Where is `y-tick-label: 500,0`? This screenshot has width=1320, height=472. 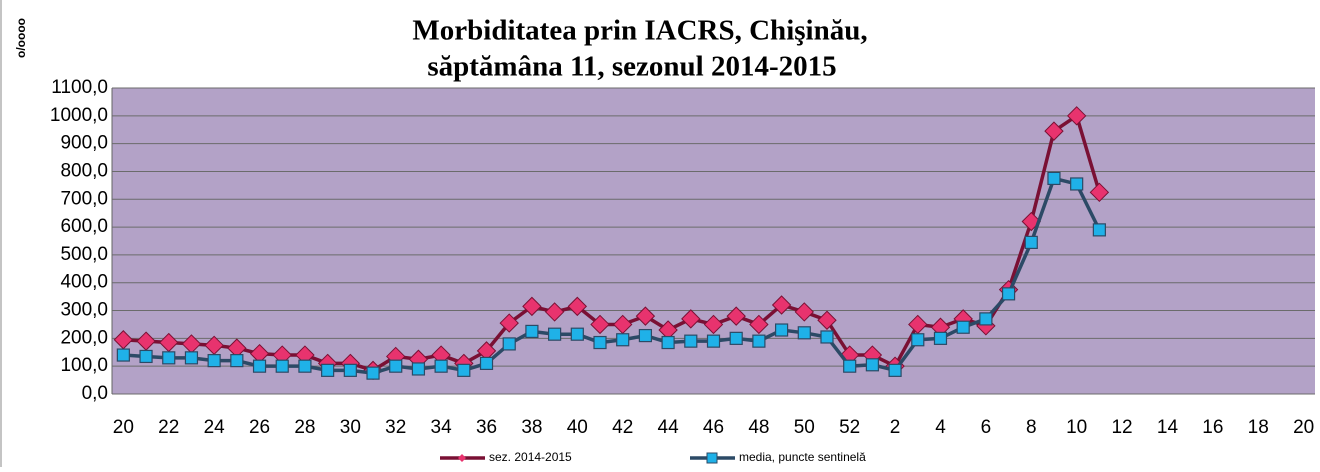
y-tick-label: 500,0 is located at coordinates (84, 254).